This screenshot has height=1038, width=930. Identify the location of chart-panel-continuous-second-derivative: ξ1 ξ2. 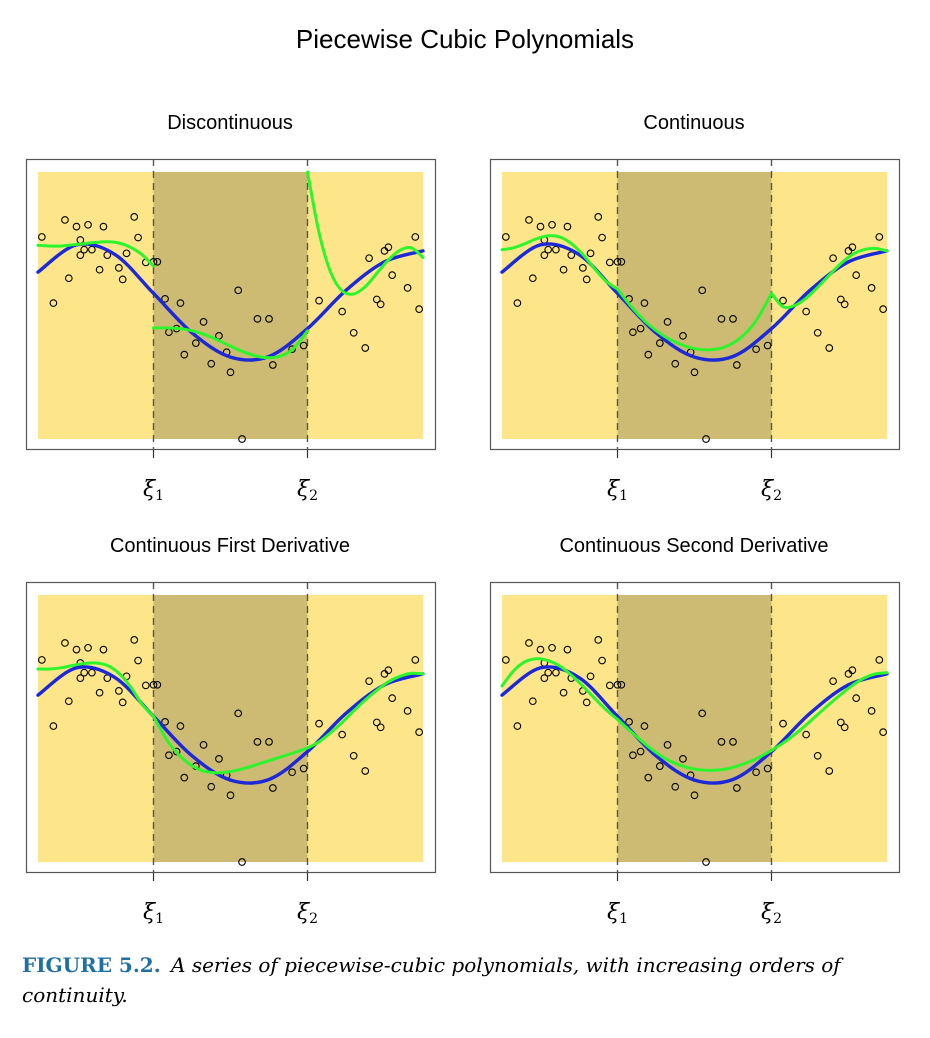
(695, 754).